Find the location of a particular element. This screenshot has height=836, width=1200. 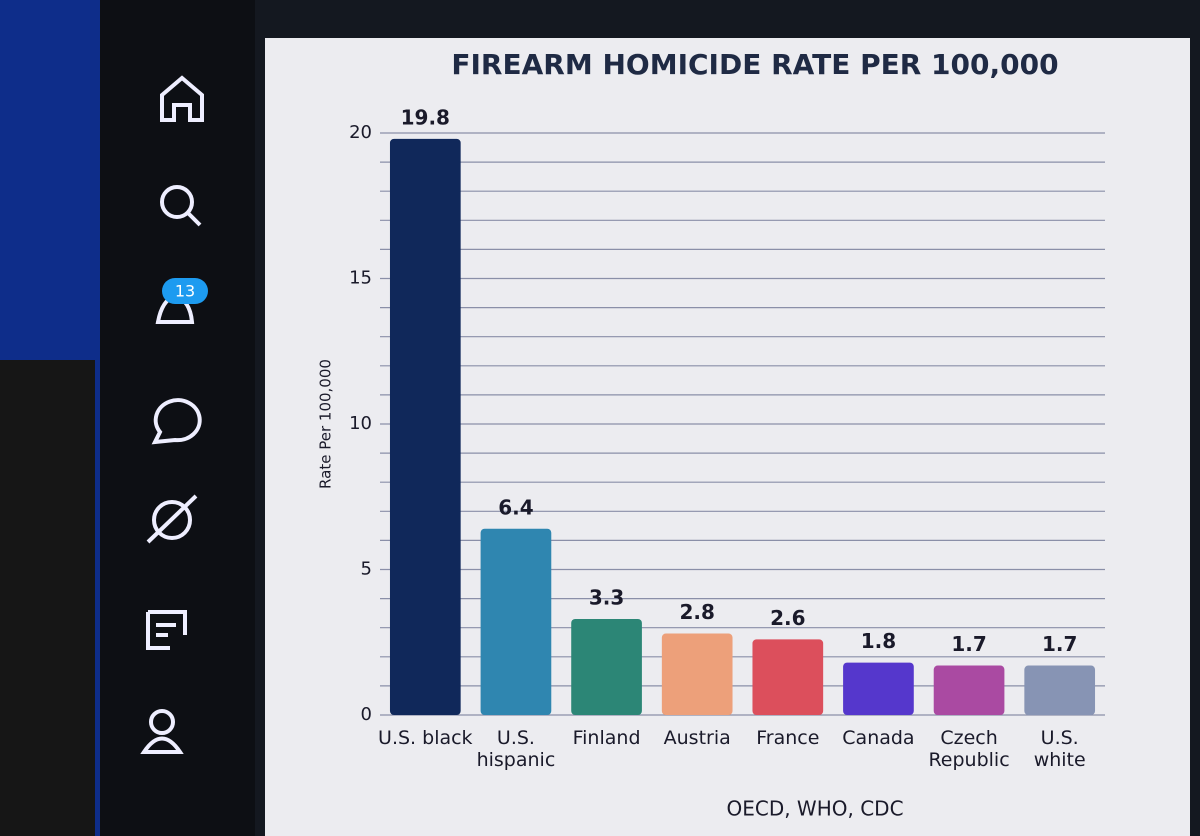

y-axis-label: Rate Per 100,000 is located at coordinates (326, 424).